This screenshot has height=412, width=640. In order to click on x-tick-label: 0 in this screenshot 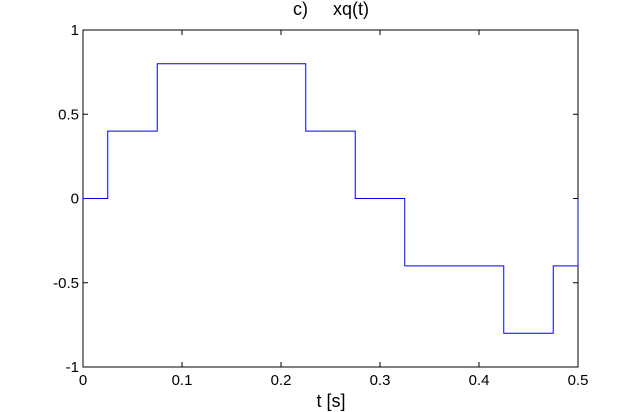, I will do `click(83, 380)`.